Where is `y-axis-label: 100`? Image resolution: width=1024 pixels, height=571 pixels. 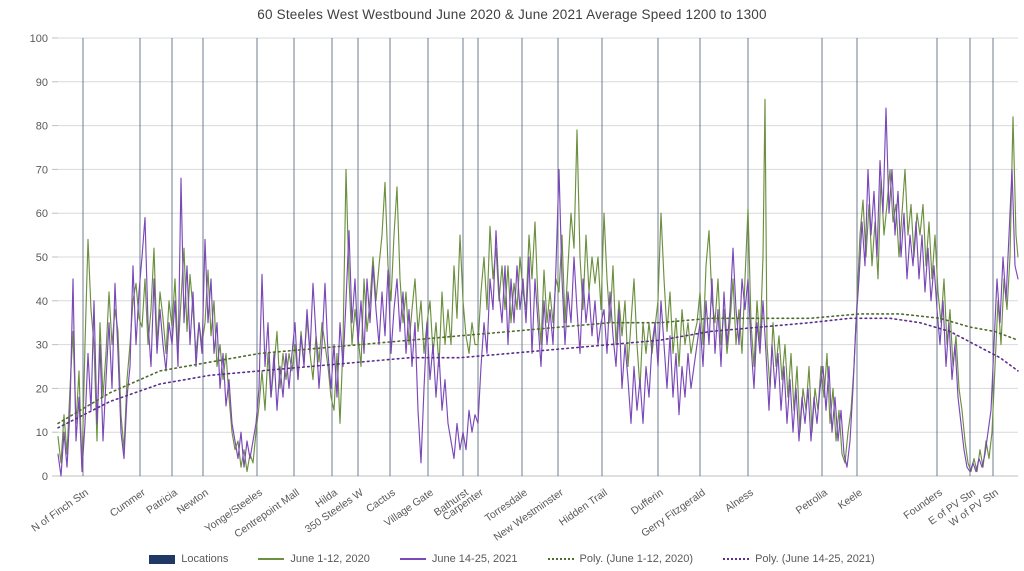
y-axis-label: 100 is located at coordinates (39, 39).